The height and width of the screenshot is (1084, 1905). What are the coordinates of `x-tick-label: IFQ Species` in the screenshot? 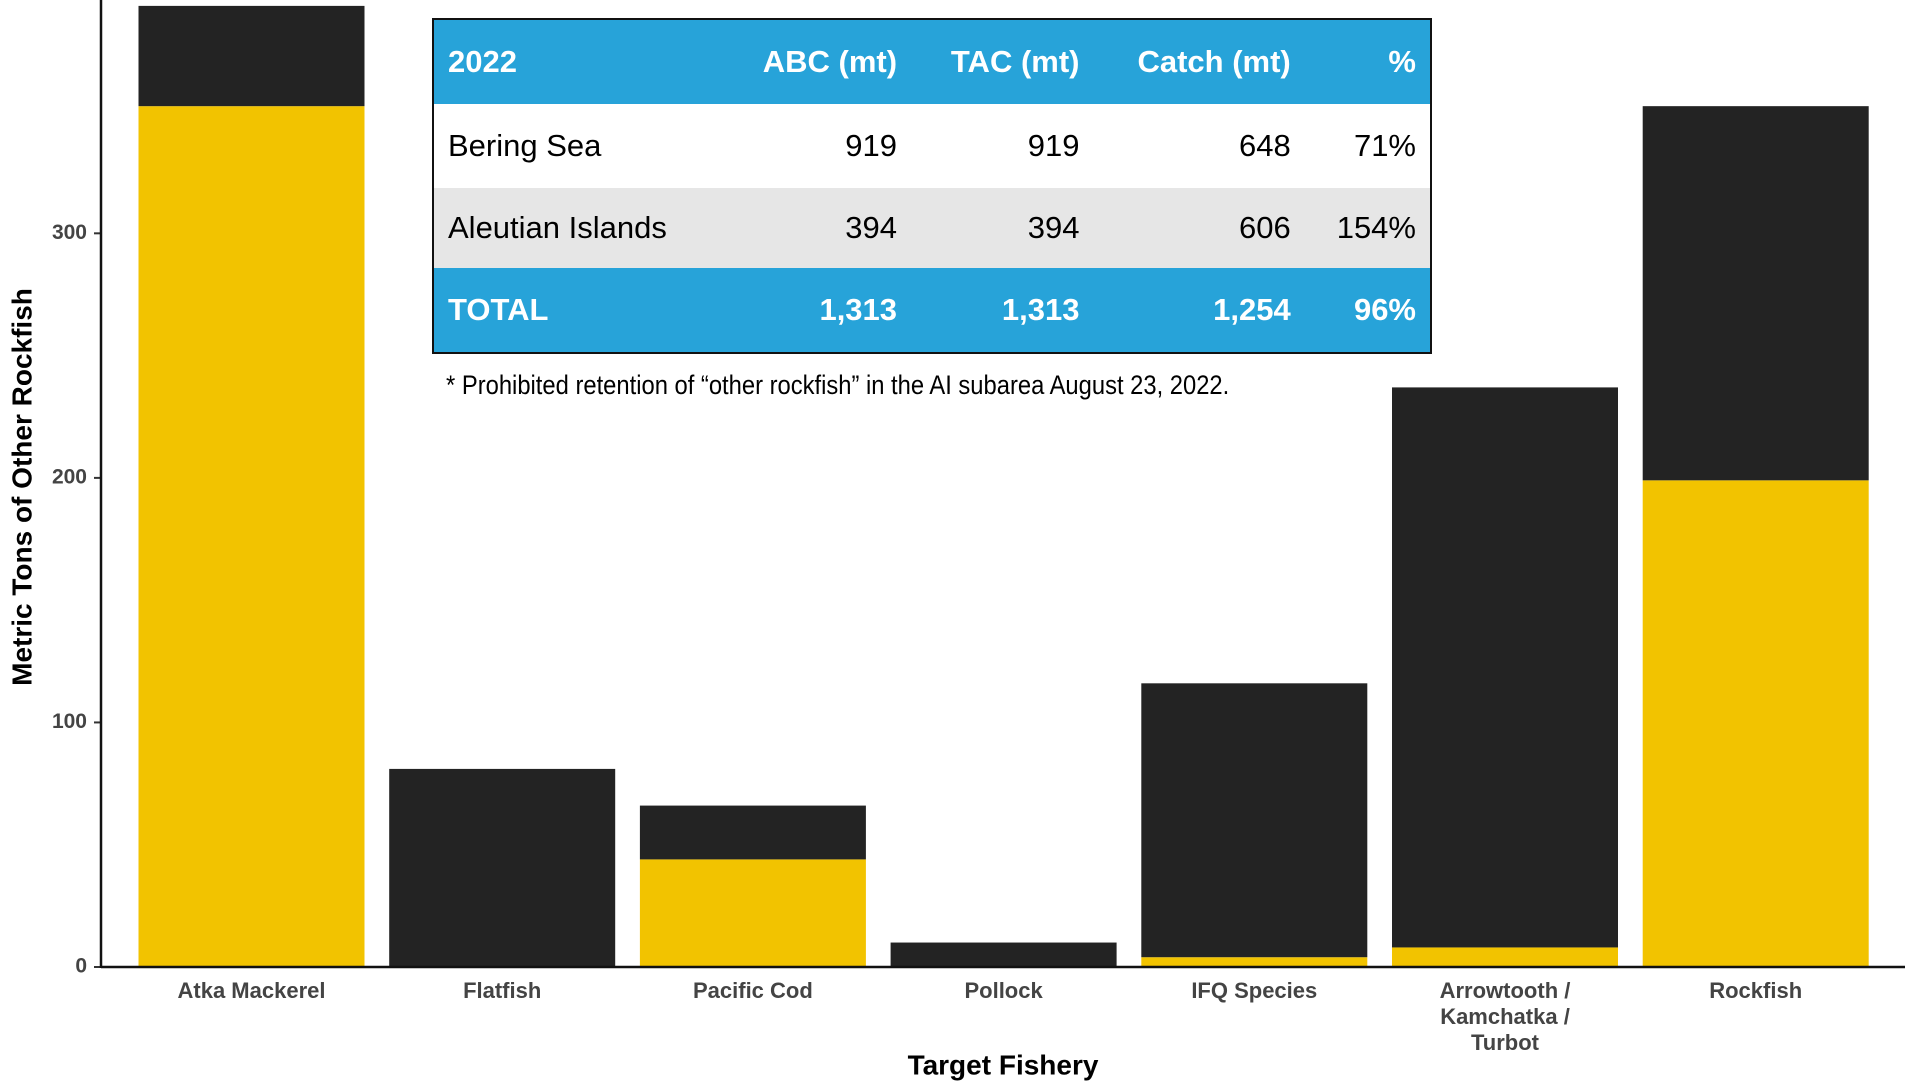 It's located at (1254, 990).